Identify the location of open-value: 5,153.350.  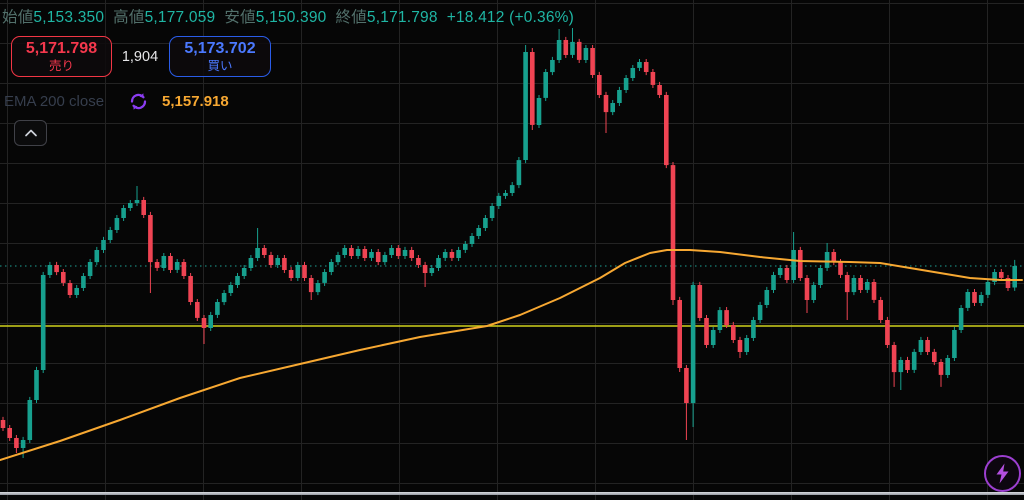
(69, 17).